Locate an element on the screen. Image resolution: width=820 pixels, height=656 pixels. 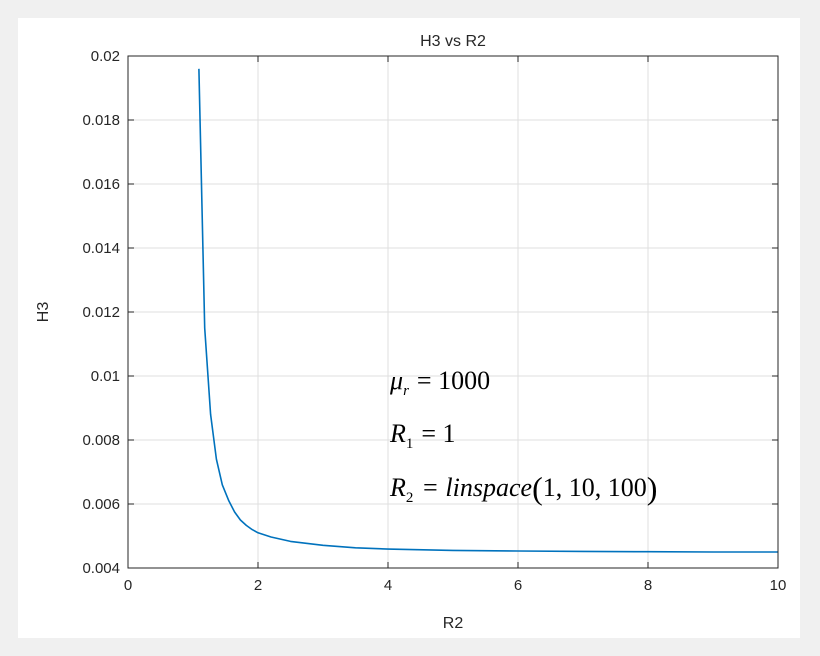
annotation-r2-symbol: R is located at coordinates (397, 487).